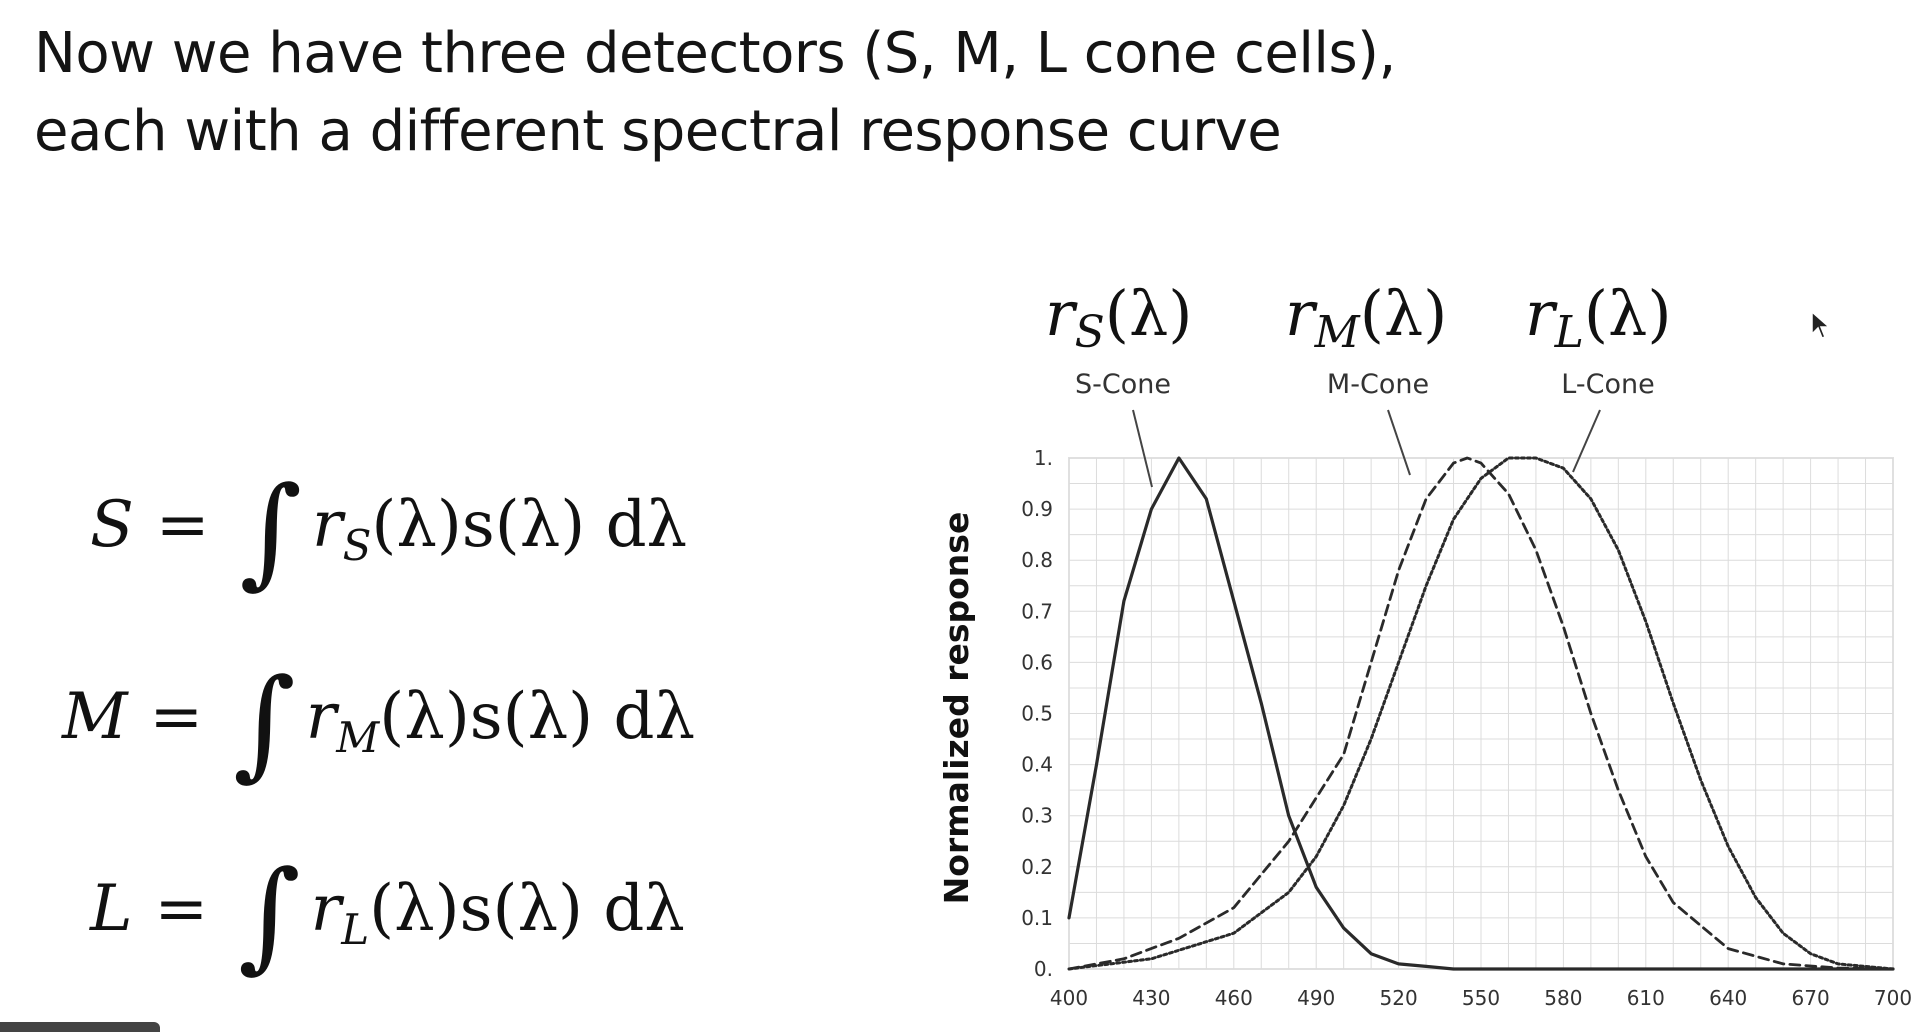 This screenshot has width=1930, height=1032. Describe the element at coordinates (357, 545) in the screenshot. I see `equation-s-subscript: S` at that location.